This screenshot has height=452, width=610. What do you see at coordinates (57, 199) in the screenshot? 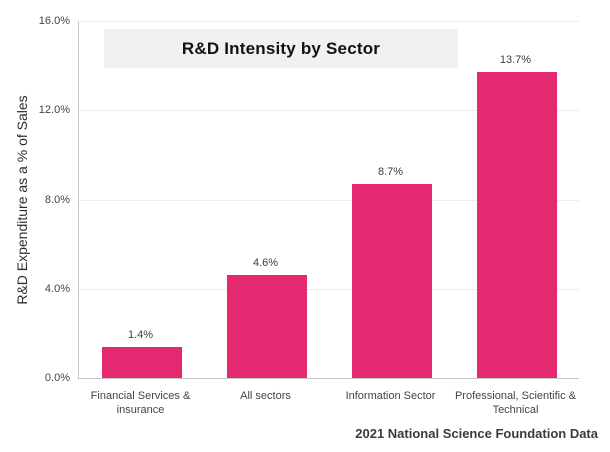
I see `y-tick-label: 8.0%` at bounding box center [57, 199].